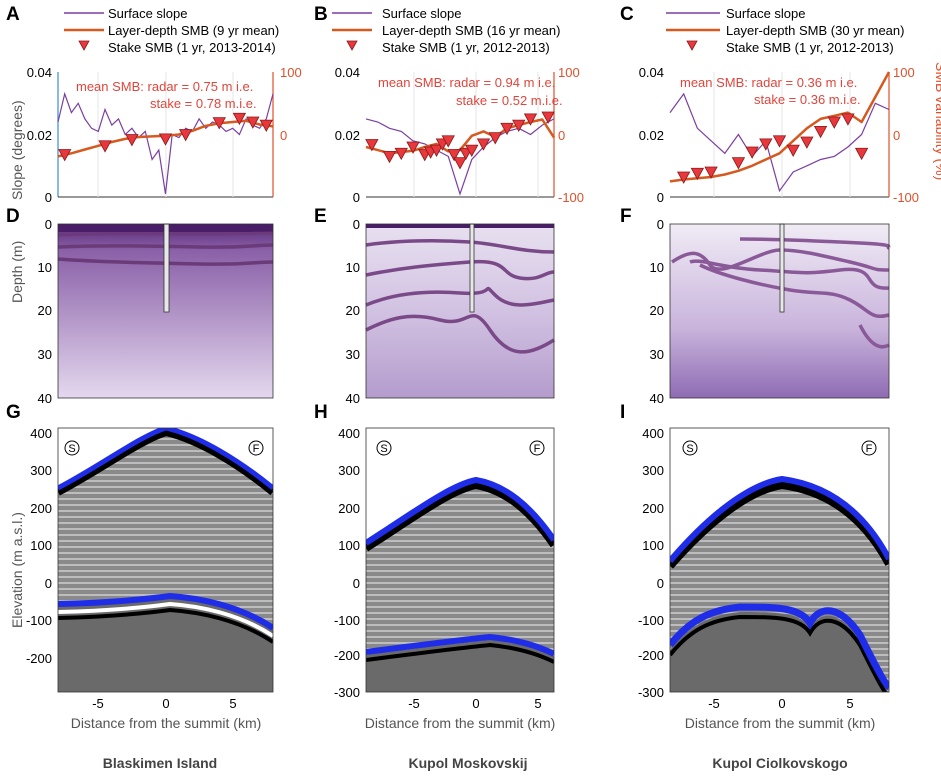 This screenshot has height=777, width=941. Describe the element at coordinates (39, 135) in the screenshot. I see `a-ytick: 0.02` at that location.